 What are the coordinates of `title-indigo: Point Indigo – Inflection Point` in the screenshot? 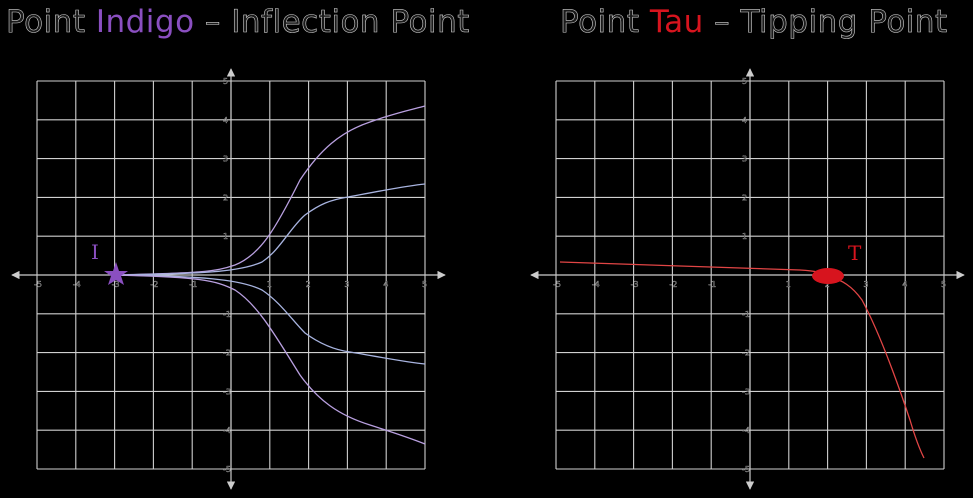 It's located at (238, 22).